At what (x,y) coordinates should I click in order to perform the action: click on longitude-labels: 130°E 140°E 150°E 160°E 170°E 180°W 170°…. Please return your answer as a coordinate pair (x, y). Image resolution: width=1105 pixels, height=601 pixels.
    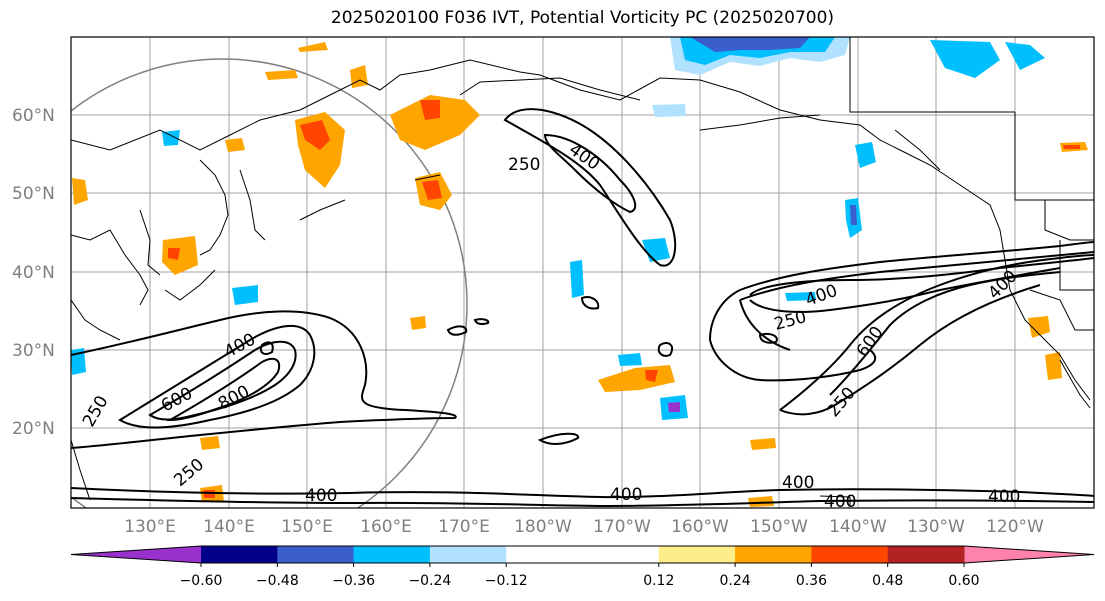
    Looking at the image, I should click on (584, 527).